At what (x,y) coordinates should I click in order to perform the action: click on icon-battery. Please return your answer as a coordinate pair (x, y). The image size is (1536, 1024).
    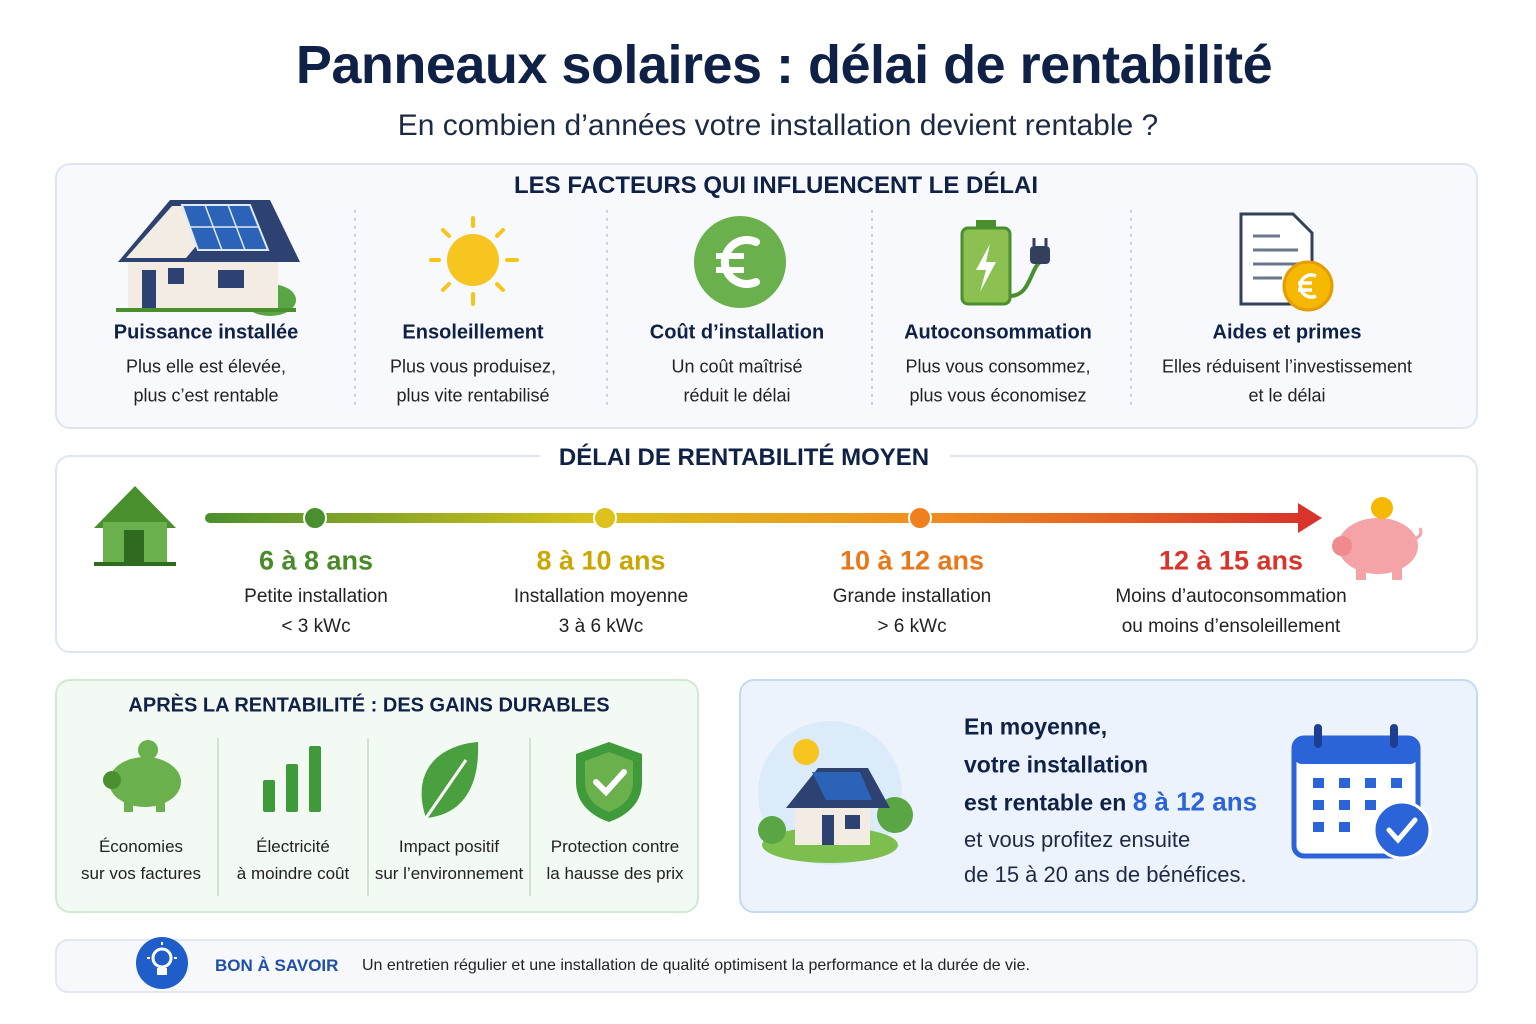
    Looking at the image, I should click on (1005, 263).